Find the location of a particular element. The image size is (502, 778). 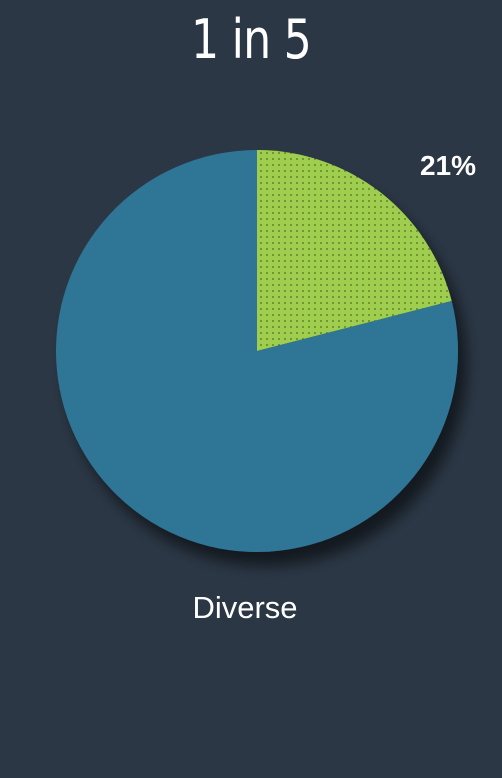

chart-title: 1 in 5 is located at coordinates (251, 39).